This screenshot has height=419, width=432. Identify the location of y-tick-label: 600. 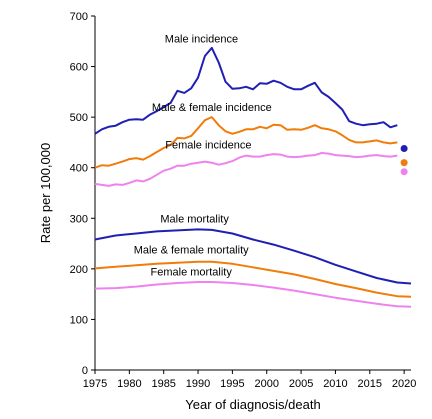
(79, 68).